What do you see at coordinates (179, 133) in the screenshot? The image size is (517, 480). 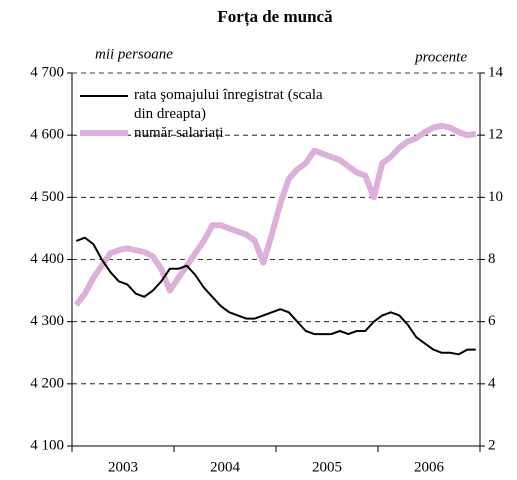 I see `legend-label: număr salariați` at bounding box center [179, 133].